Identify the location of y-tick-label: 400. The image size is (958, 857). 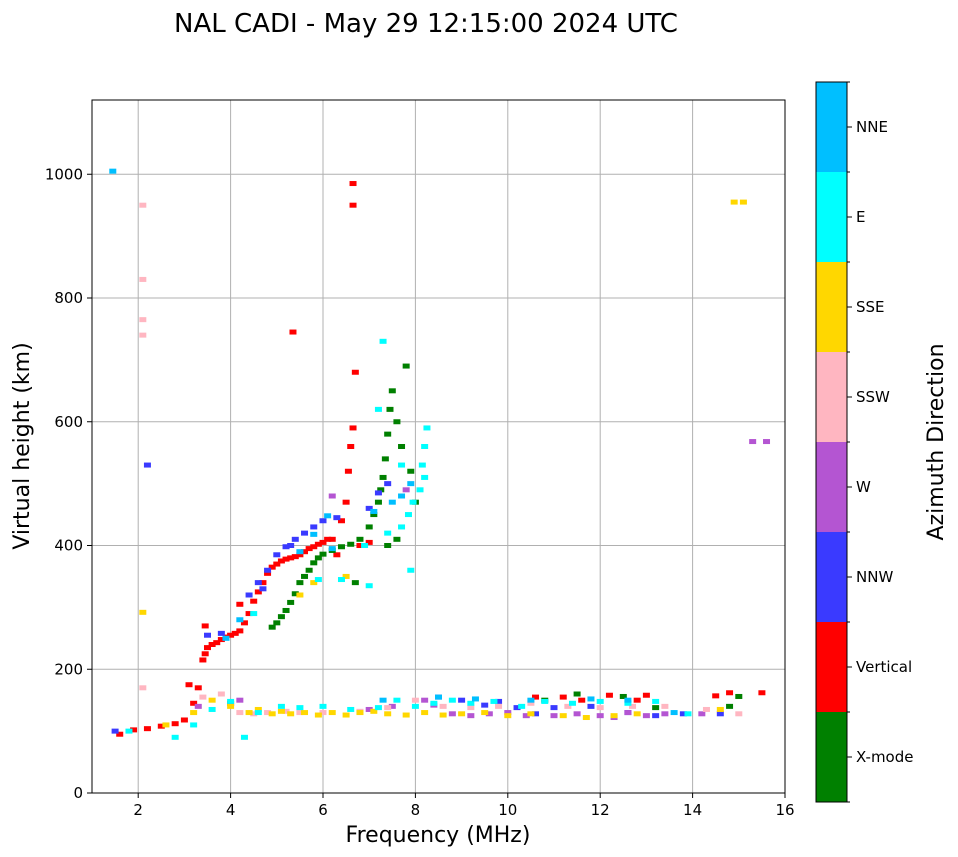
(68, 546).